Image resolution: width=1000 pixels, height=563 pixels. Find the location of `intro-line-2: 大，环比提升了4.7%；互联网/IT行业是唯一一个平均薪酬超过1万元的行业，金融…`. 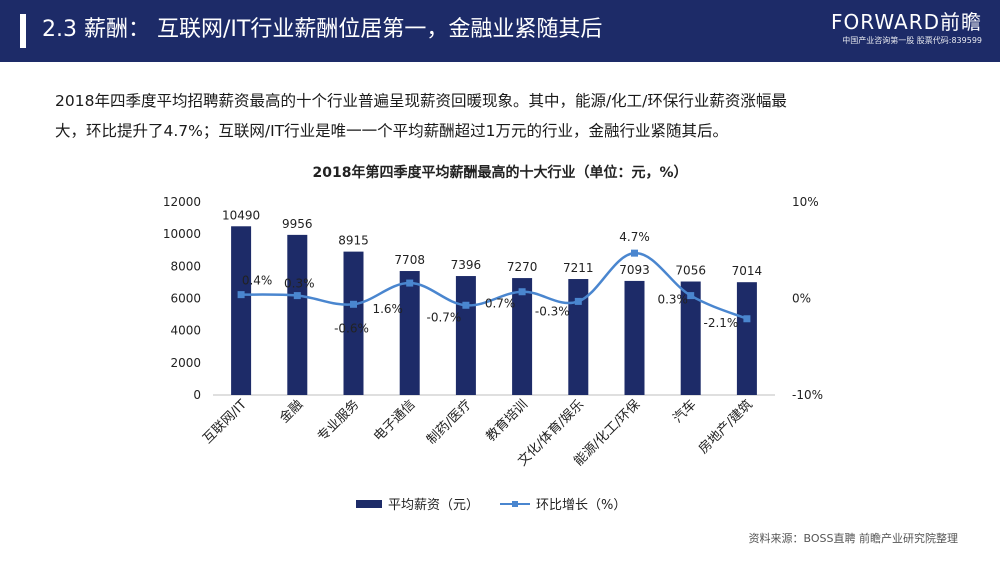

intro-line-2: 大，环比提升了4.7%；互联网/IT行业是唯一一个平均薪酬超过1万元的行业，金融… is located at coordinates (392, 131).